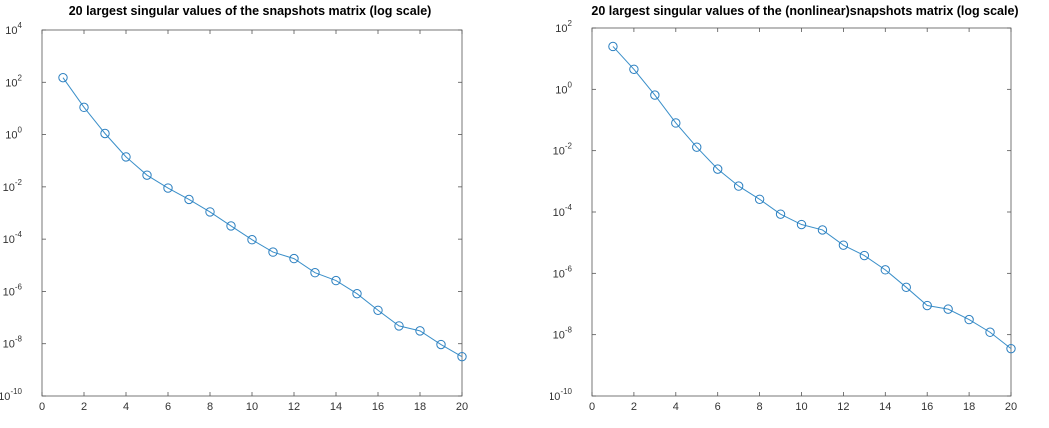 The width and height of the screenshot is (1049, 428). What do you see at coordinates (13, 29) in the screenshot?
I see `y-tick-label: 10⁴` at bounding box center [13, 29].